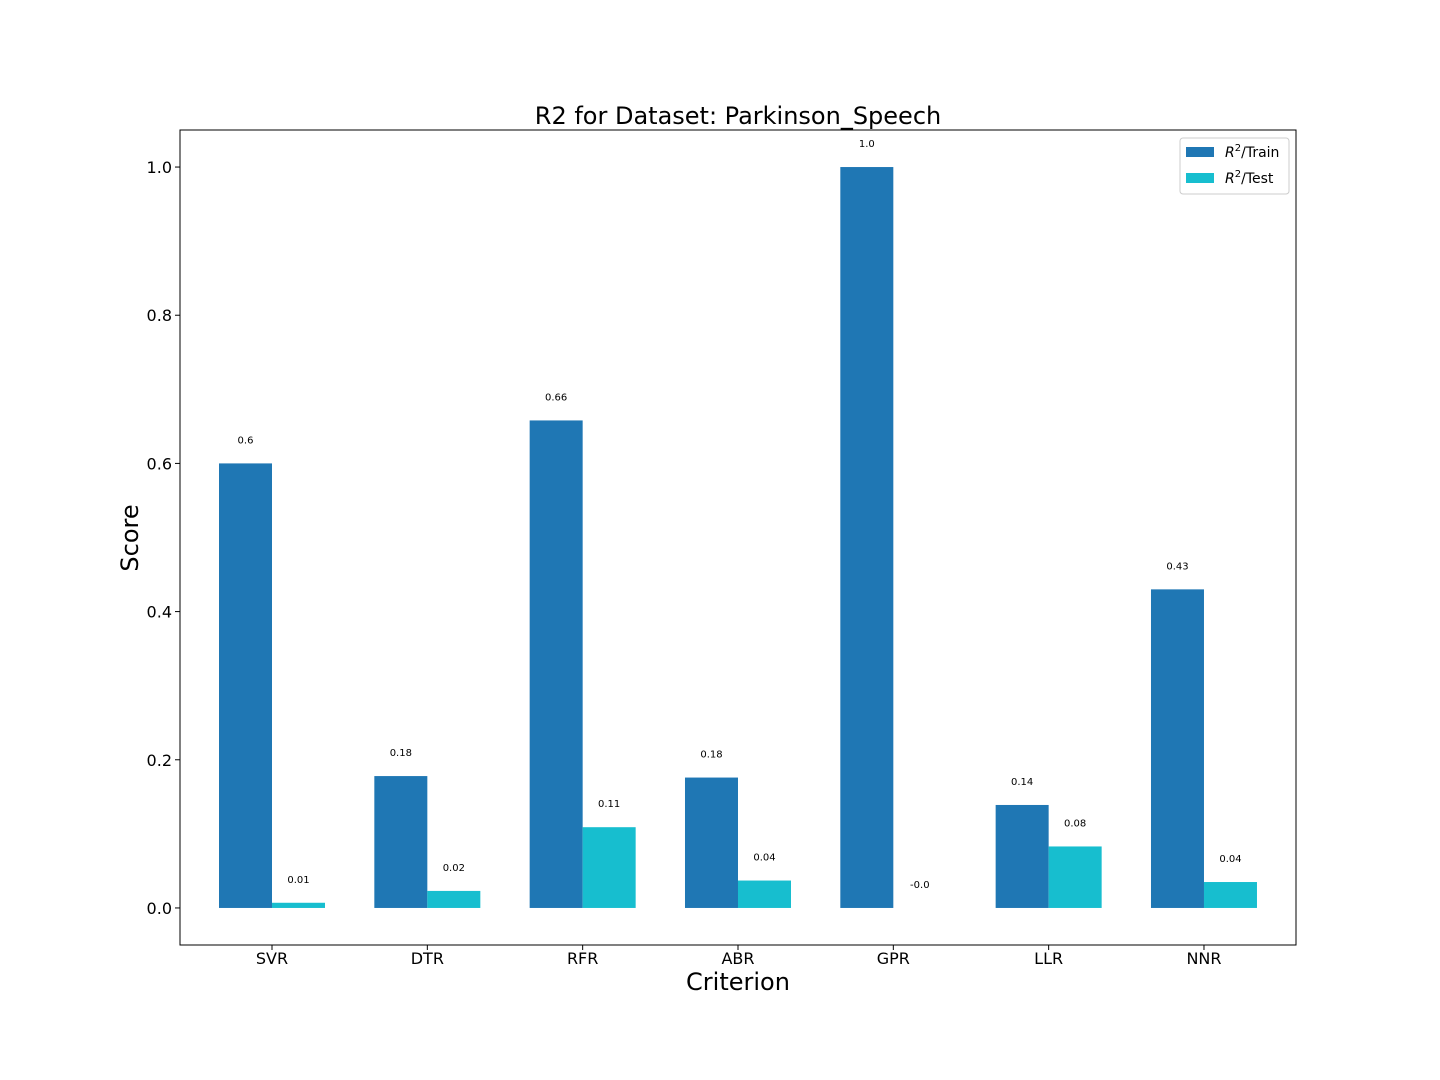 The image size is (1440, 1080). I want to click on data-label: 0.08, so click(1075, 823).